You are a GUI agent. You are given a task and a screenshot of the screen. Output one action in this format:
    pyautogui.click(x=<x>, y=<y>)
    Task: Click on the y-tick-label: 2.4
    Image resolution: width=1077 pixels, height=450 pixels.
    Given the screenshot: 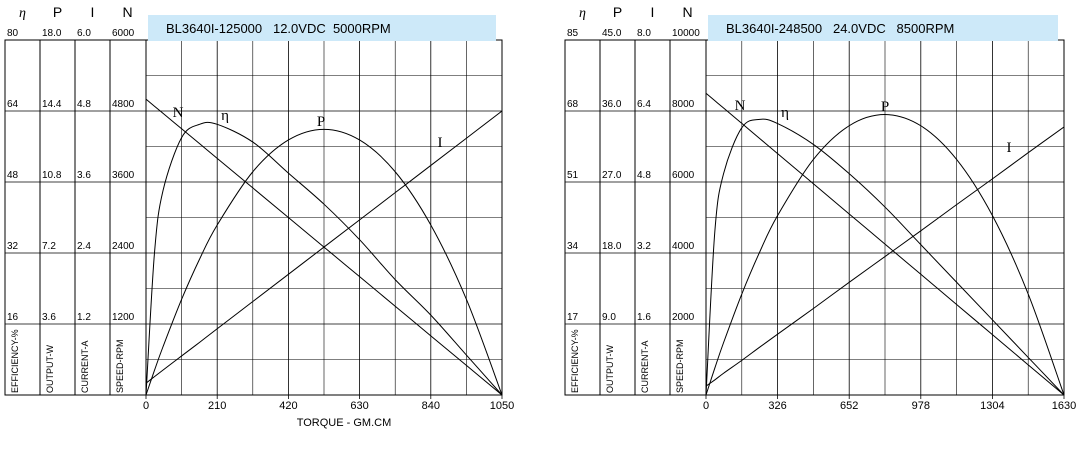 What is the action you would take?
    pyautogui.click(x=84, y=246)
    